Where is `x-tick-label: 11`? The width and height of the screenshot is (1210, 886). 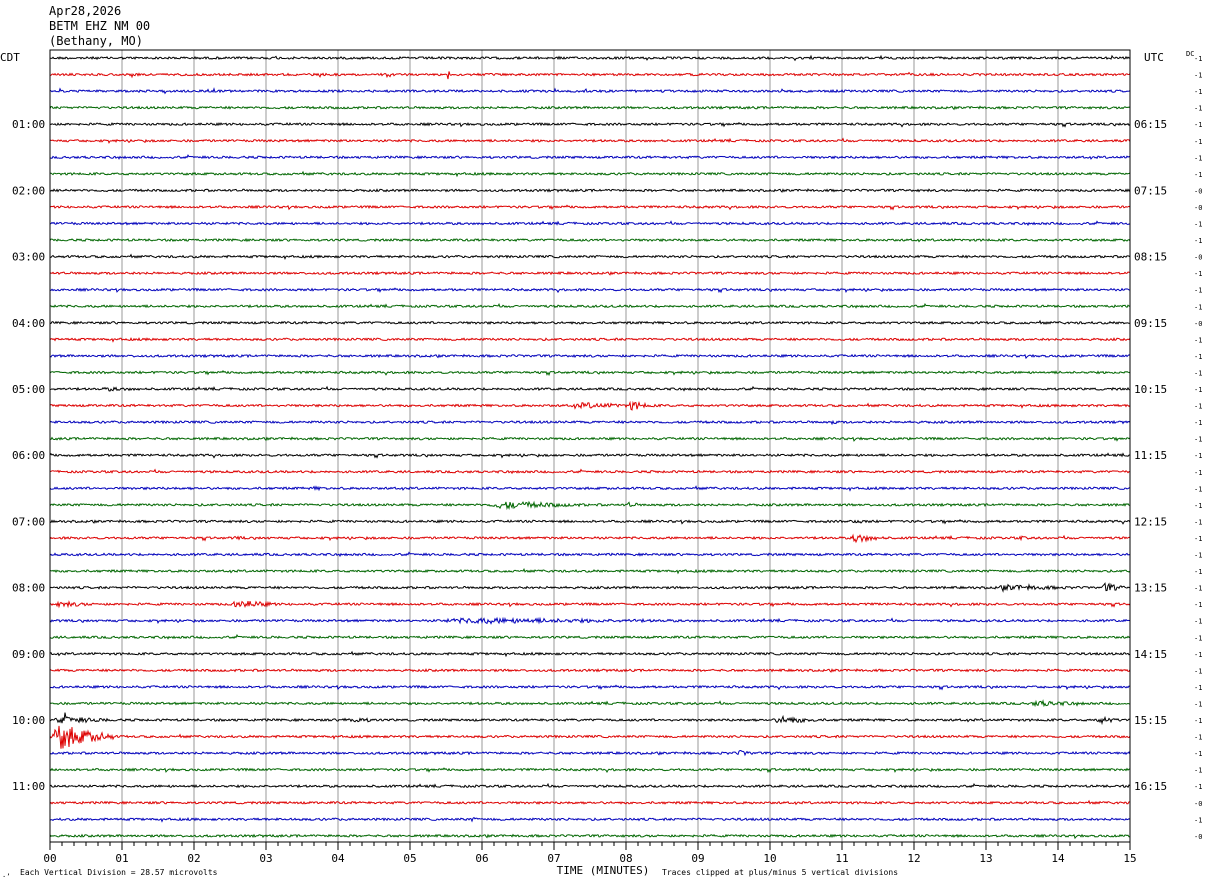 x-tick-label: 11 is located at coordinates (841, 858).